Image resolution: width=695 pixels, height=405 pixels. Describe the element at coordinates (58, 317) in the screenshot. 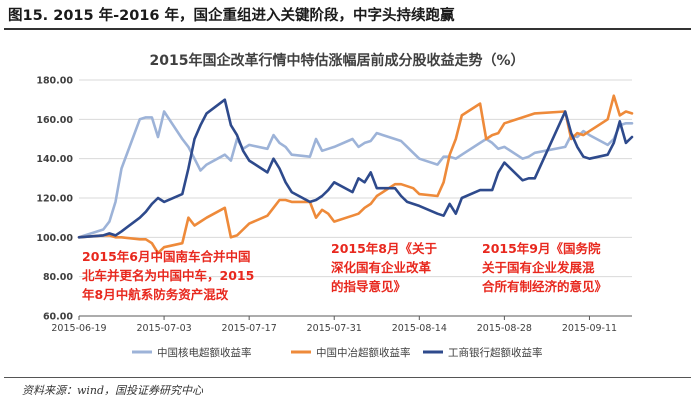

I see `y-tick-label: 60.00` at that location.